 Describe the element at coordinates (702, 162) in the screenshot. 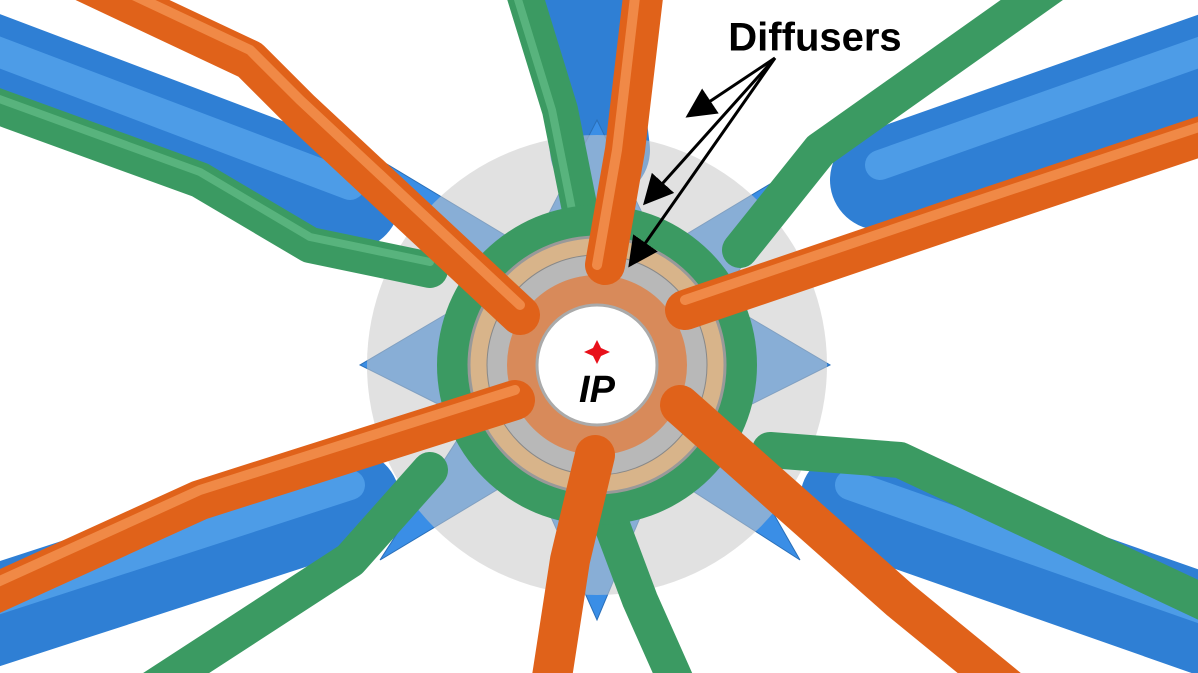

I see `arrows` at that location.